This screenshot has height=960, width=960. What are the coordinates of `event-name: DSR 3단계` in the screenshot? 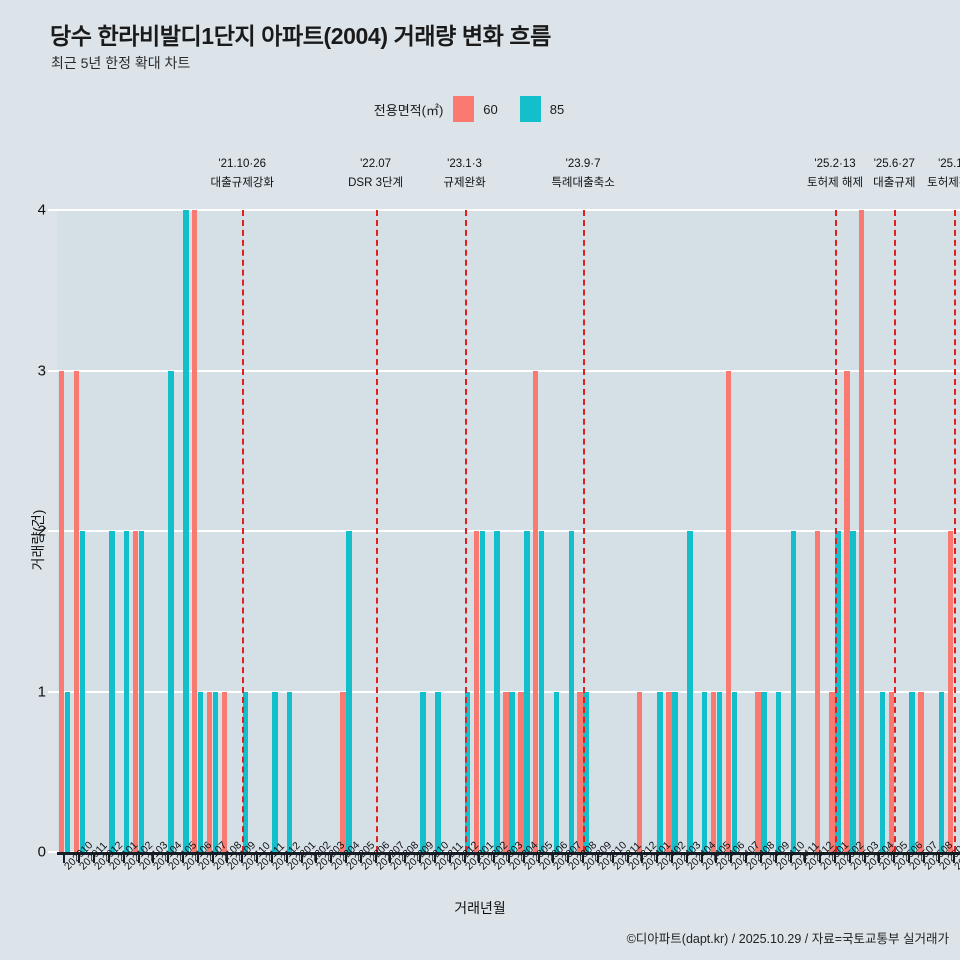 It's located at (376, 183).